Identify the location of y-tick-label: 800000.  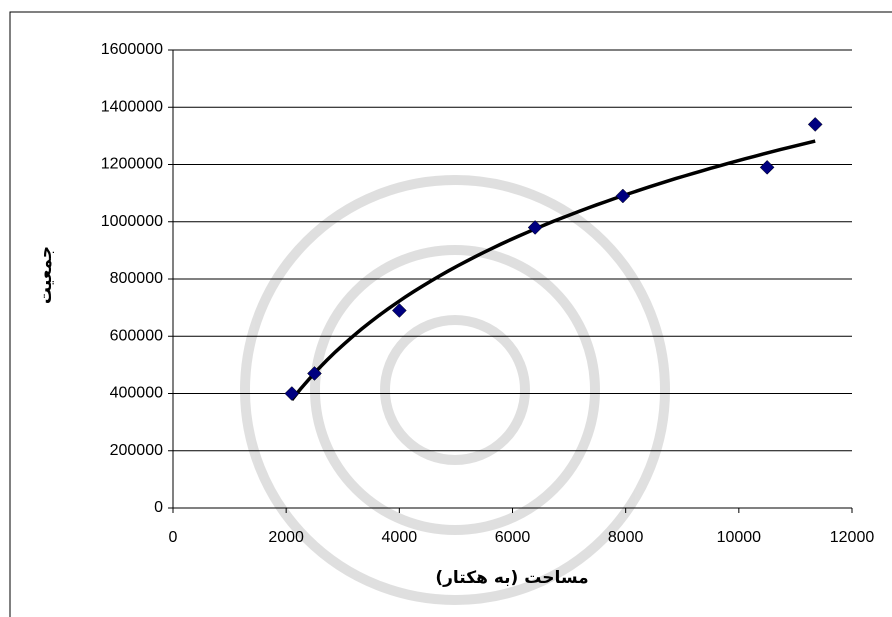
(136, 278).